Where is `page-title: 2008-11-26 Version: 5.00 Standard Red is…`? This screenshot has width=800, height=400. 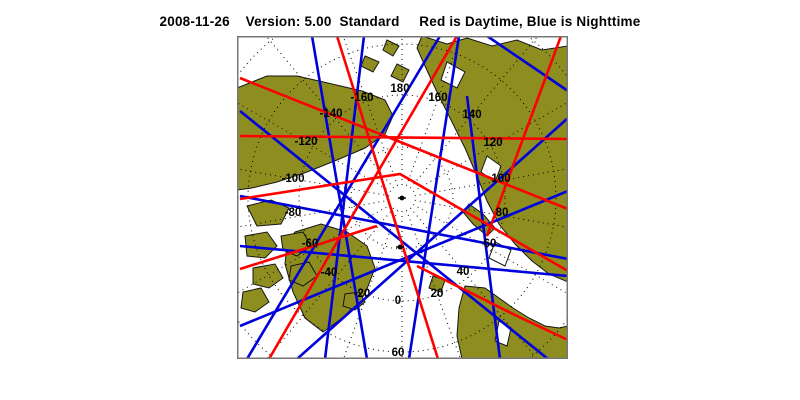 page-title: 2008-11-26 Version: 5.00 Standard Red is… is located at coordinates (400, 21).